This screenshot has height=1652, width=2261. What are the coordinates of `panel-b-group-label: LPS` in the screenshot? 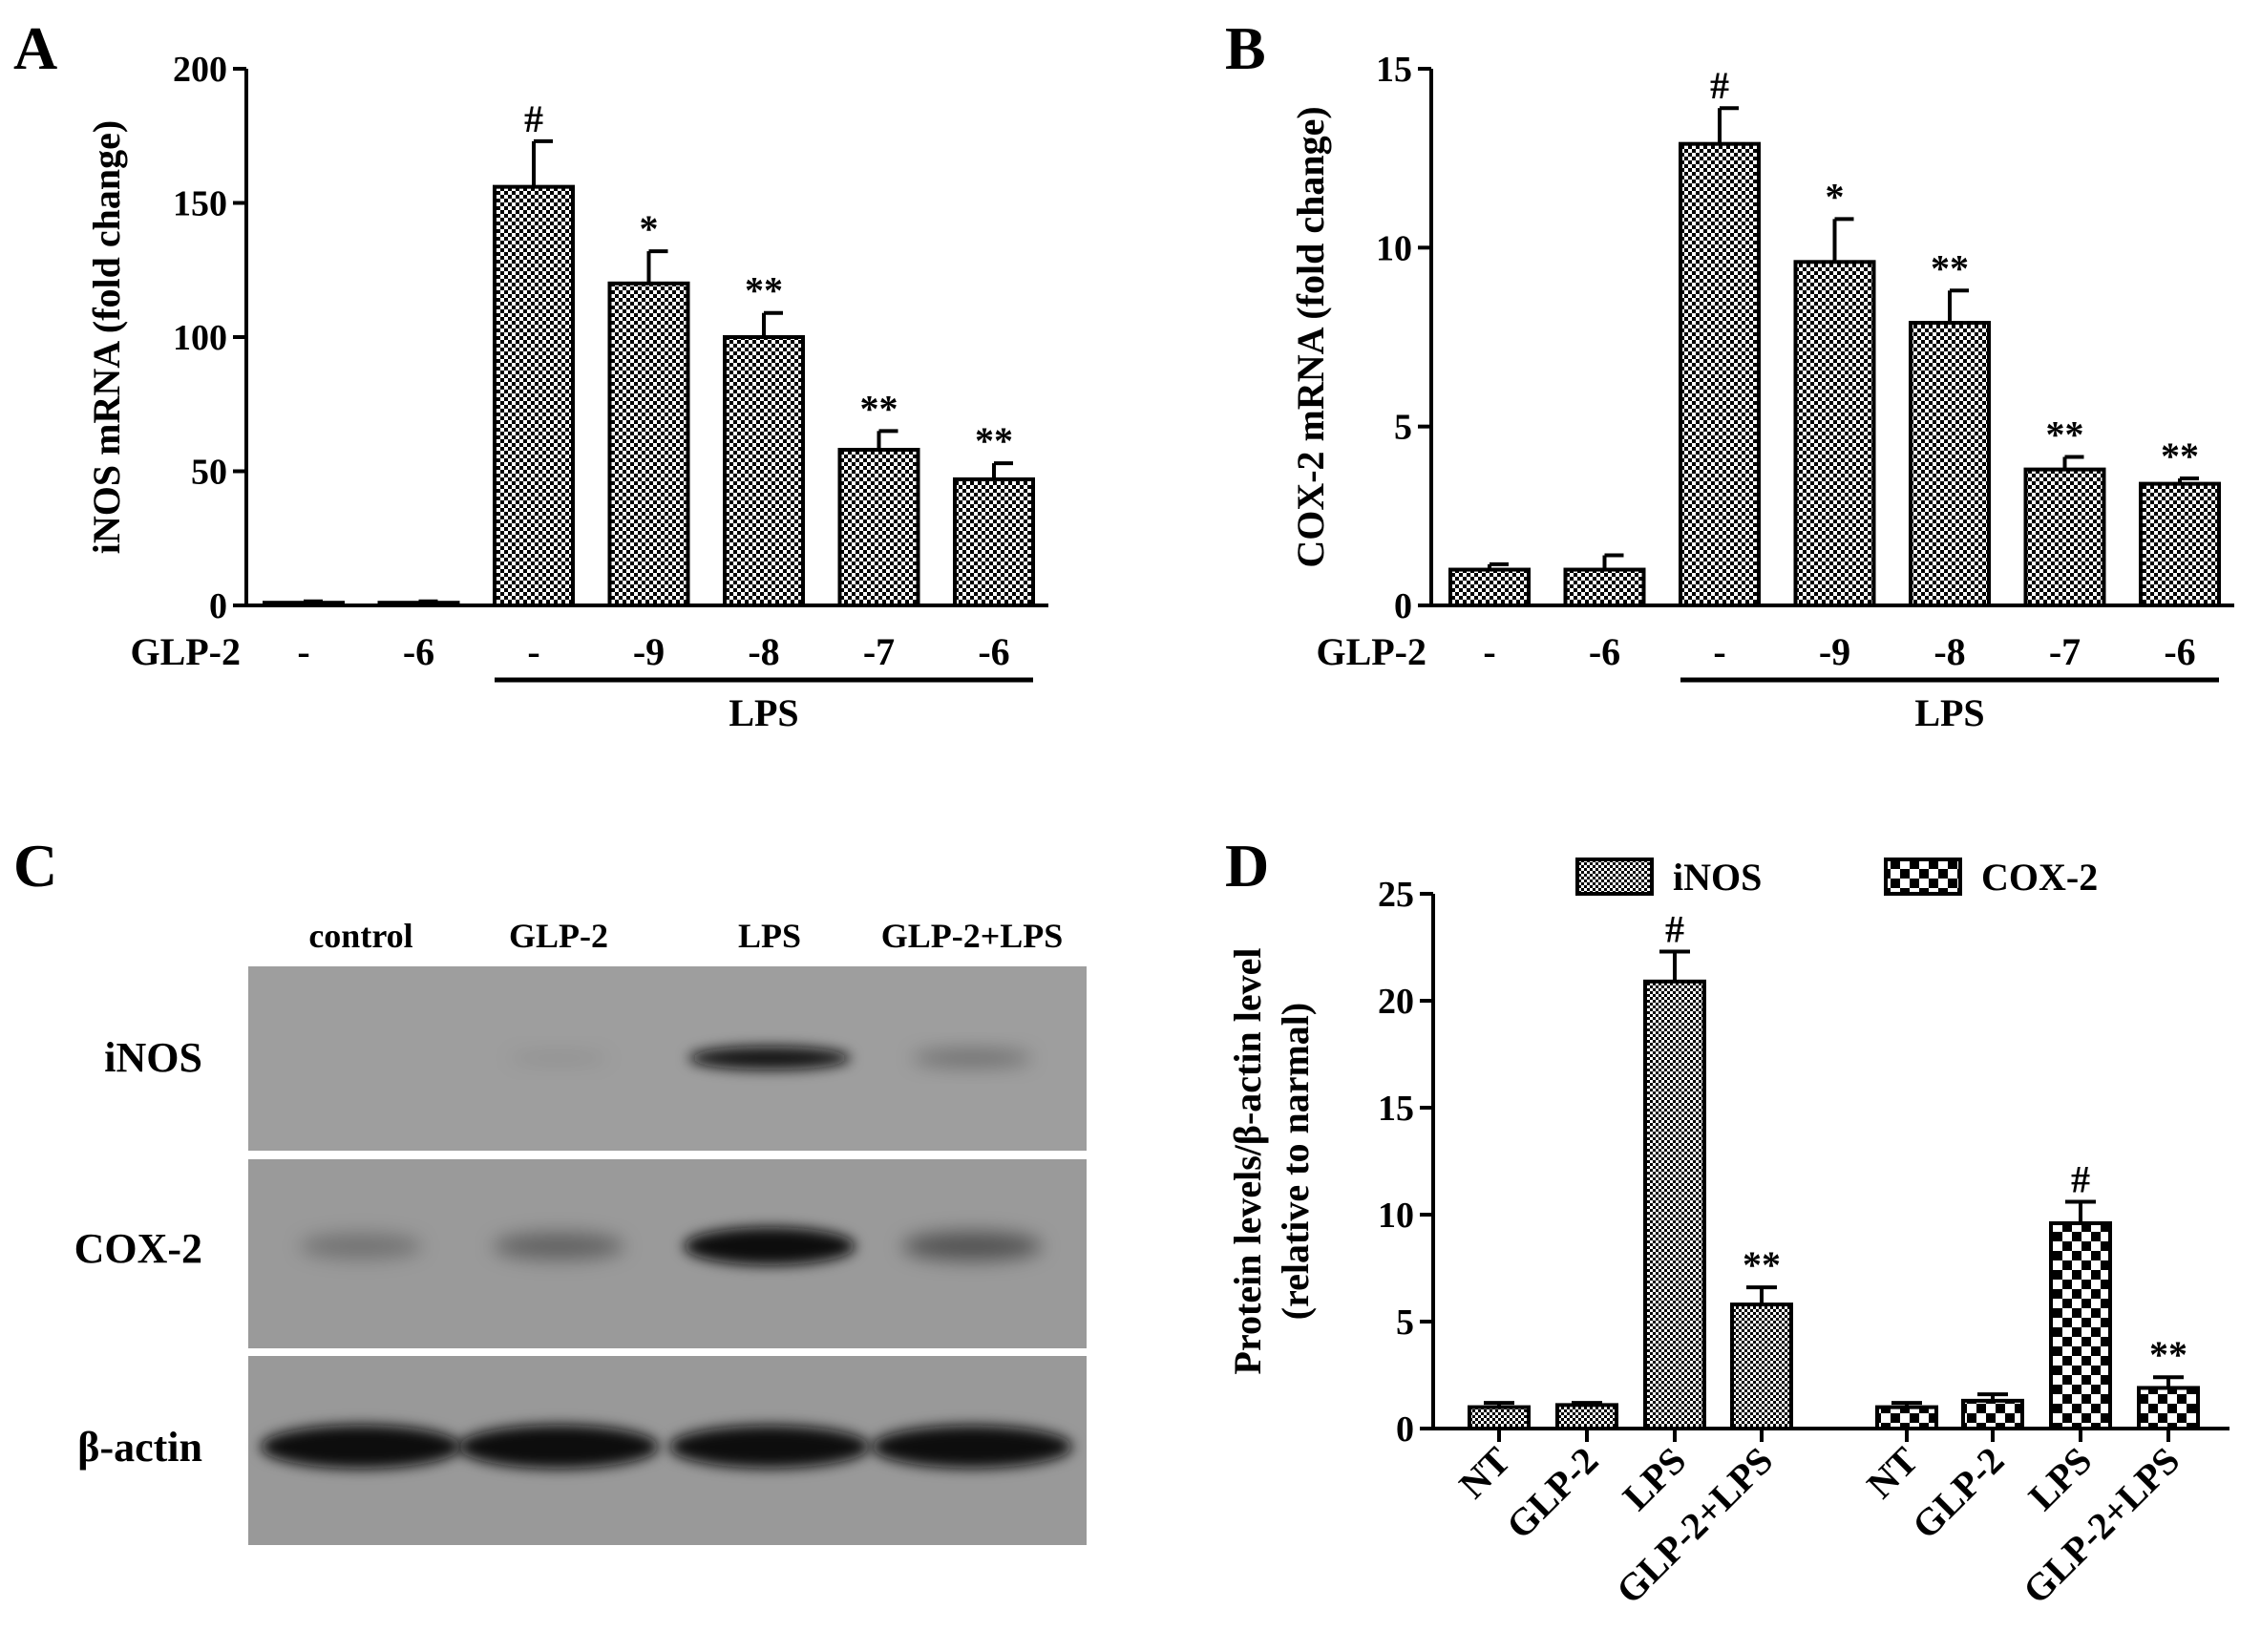 It's located at (1949, 712).